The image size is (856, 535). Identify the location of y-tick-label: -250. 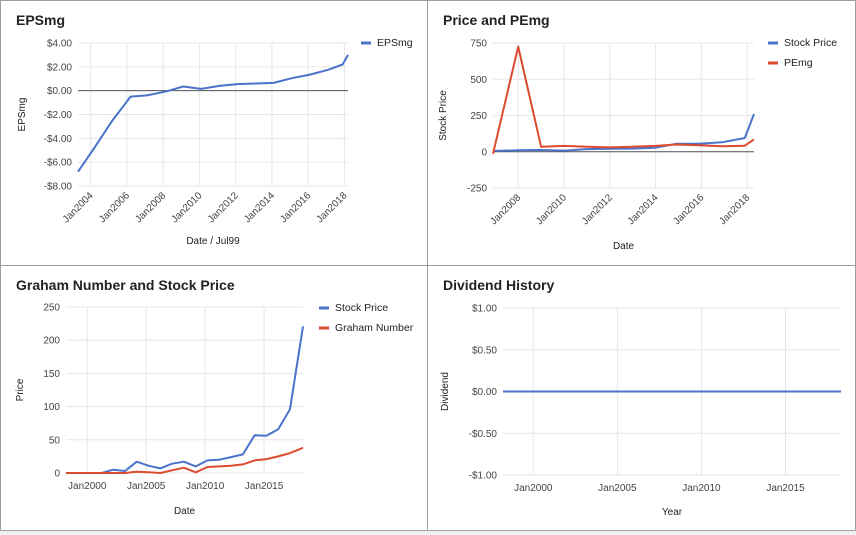
(477, 189).